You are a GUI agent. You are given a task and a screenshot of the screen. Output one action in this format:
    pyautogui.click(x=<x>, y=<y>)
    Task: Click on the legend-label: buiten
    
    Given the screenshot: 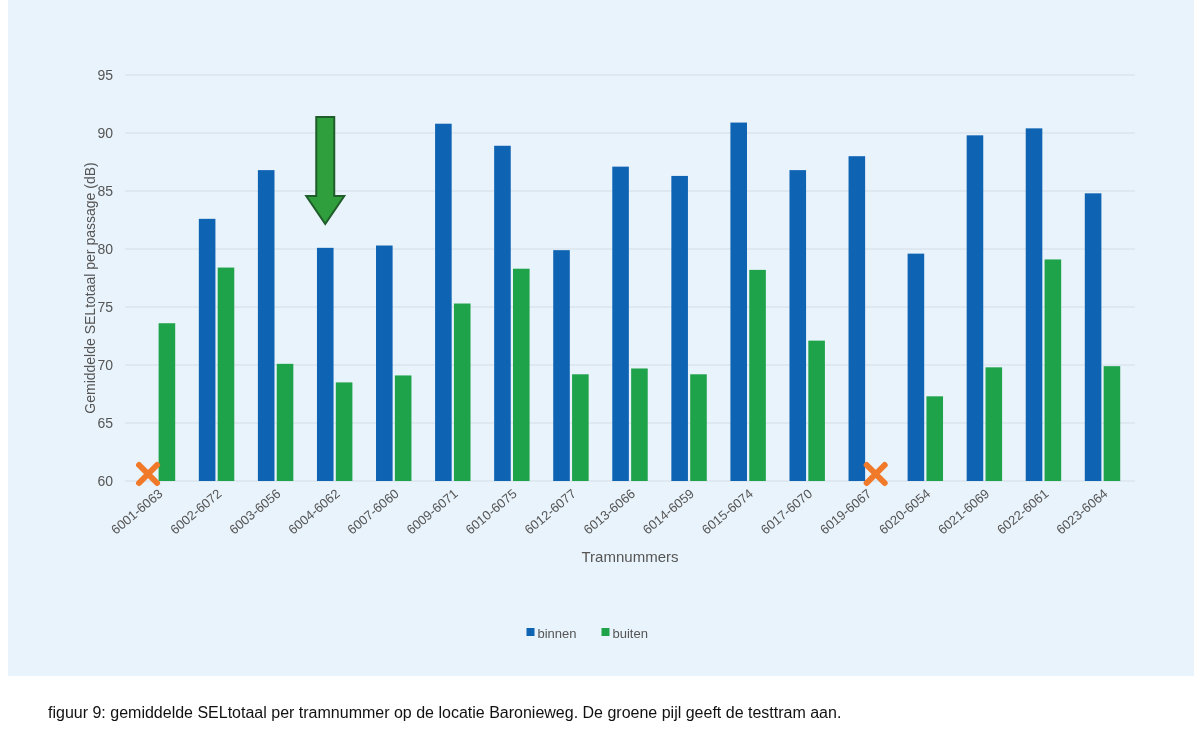 What is the action you would take?
    pyautogui.click(x=630, y=633)
    